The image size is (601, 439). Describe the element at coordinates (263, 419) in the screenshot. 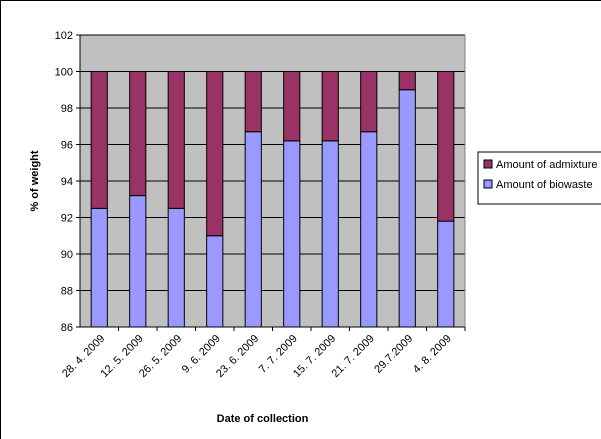

I see `x-axis-title: Date of collection` at that location.